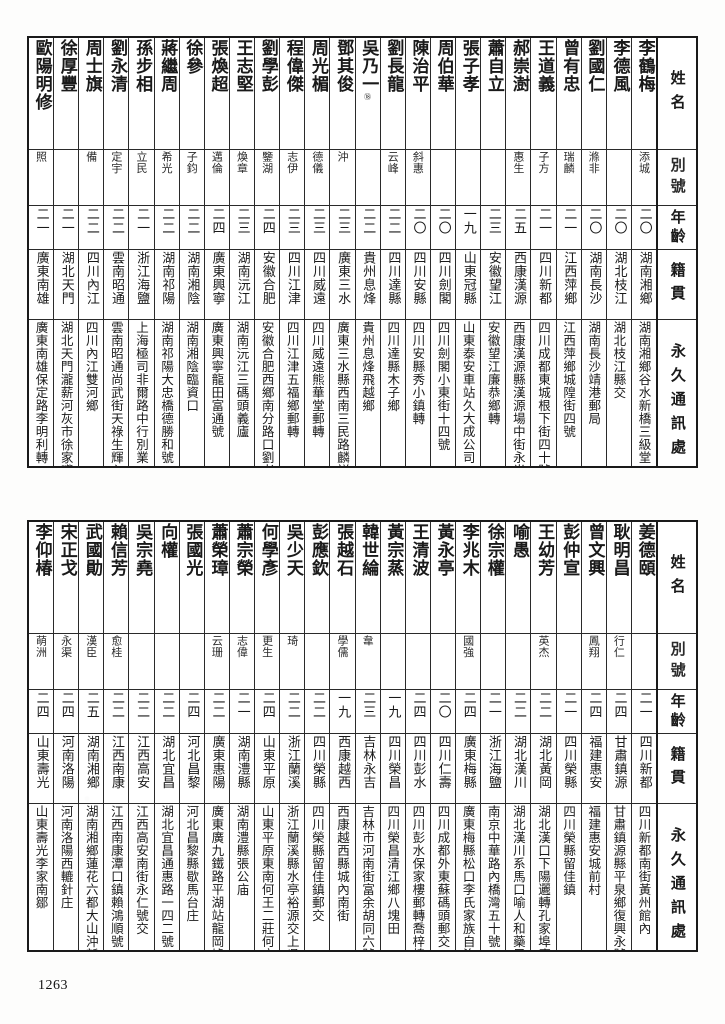 This screenshot has width=725, height=1024. I want to click on entry-alias: 子方, so click(544, 162).